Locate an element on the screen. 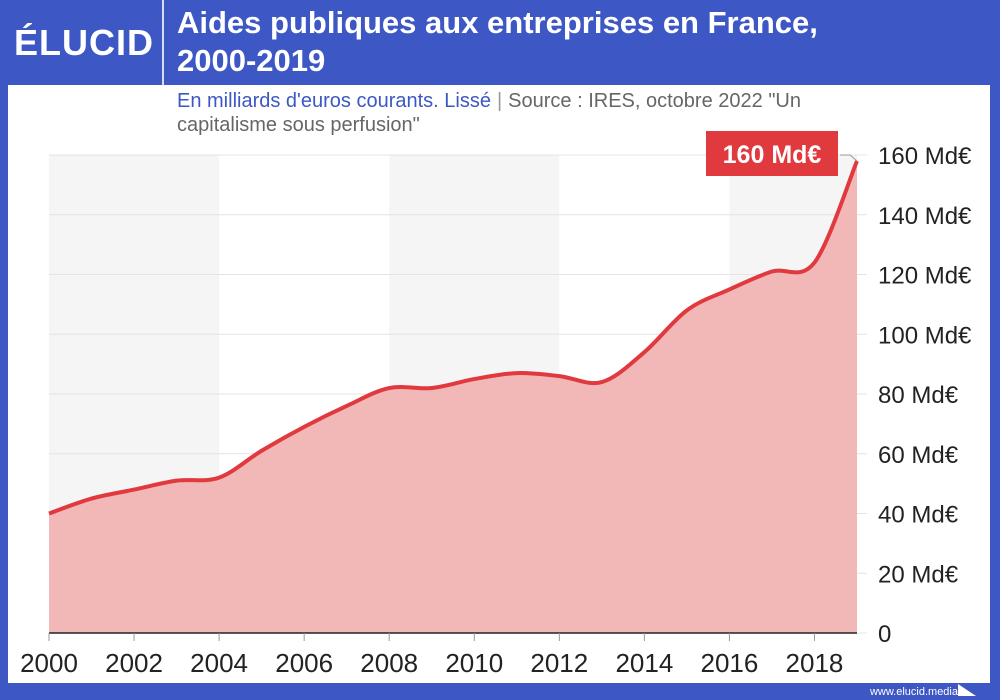 This screenshot has width=1000, height=700. annotation-leader is located at coordinates (849, 158).